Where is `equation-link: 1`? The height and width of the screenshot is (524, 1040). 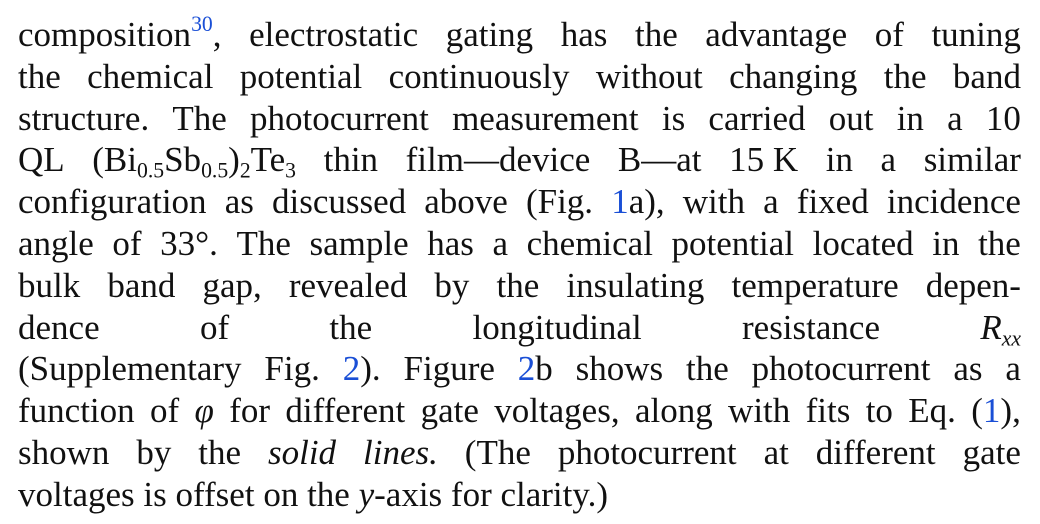
equation-link: 1 is located at coordinates (991, 411).